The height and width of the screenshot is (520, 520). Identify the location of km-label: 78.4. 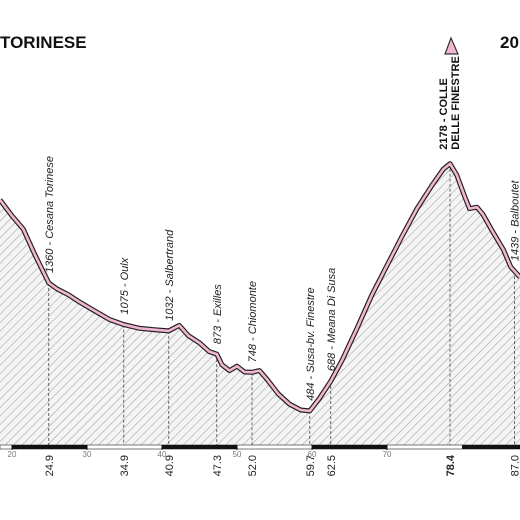
(451, 465).